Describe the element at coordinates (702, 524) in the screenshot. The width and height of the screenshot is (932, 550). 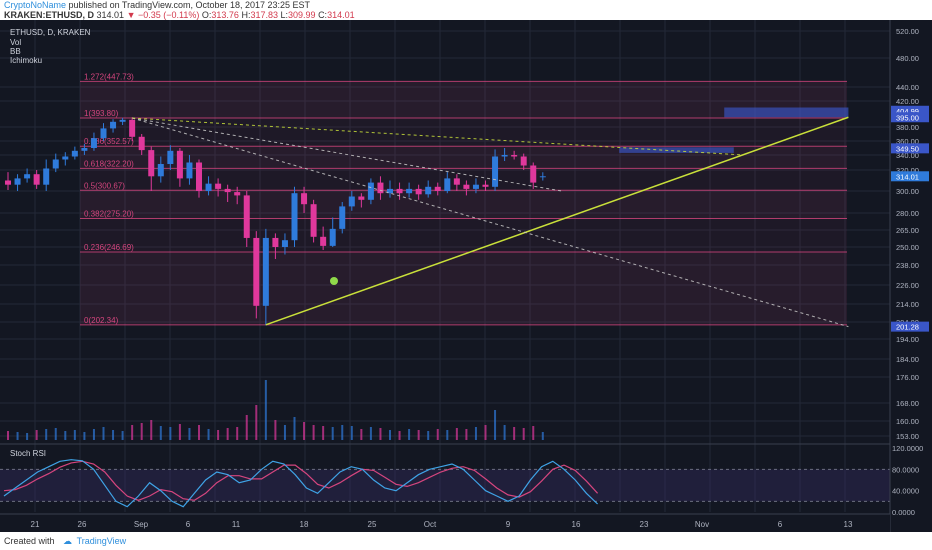
I see `time-tick: Nov` at that location.